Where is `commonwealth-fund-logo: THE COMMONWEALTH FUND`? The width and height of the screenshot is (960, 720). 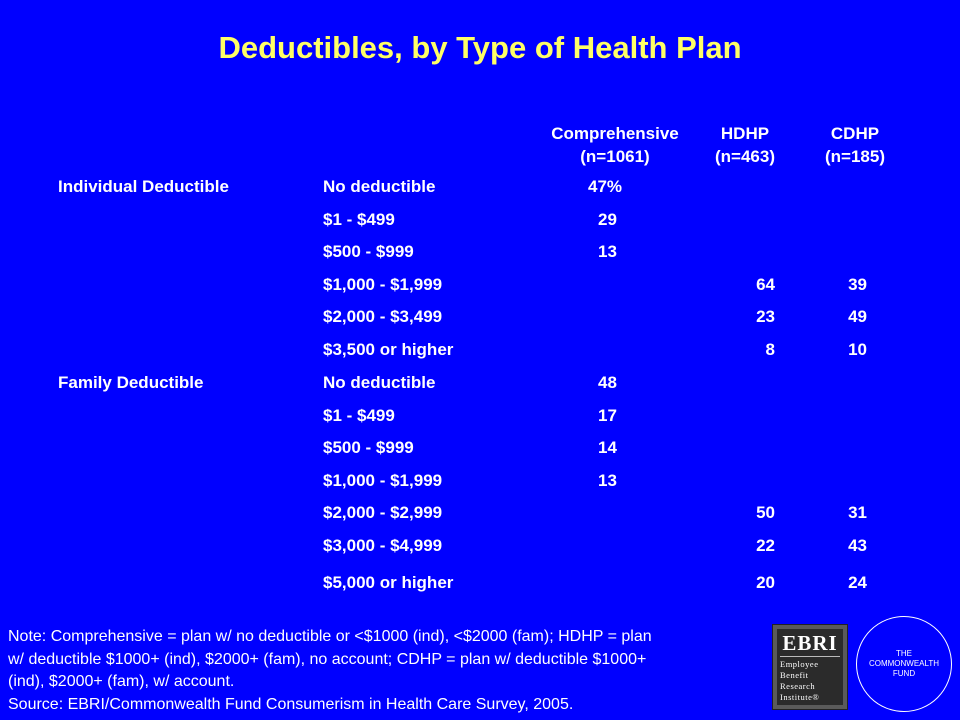
commonwealth-fund-logo: THE COMMONWEALTH FUND is located at coordinates (904, 664).